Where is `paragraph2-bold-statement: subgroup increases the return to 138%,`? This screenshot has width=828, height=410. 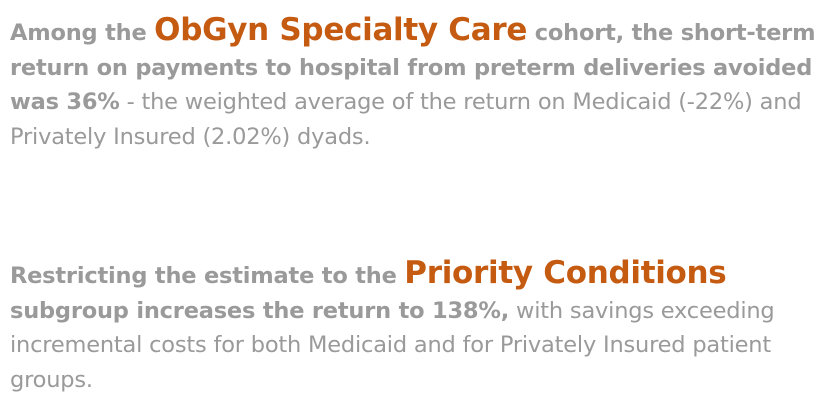 paragraph2-bold-statement: subgroup increases the return to 138%, is located at coordinates (260, 310).